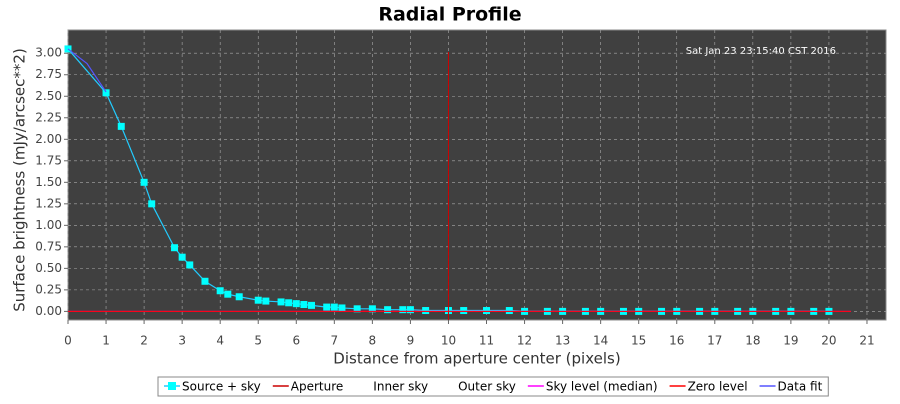 This screenshot has width=900, height=404. What do you see at coordinates (48, 289) in the screenshot?
I see `y-tick-label: 0.25` at bounding box center [48, 289].